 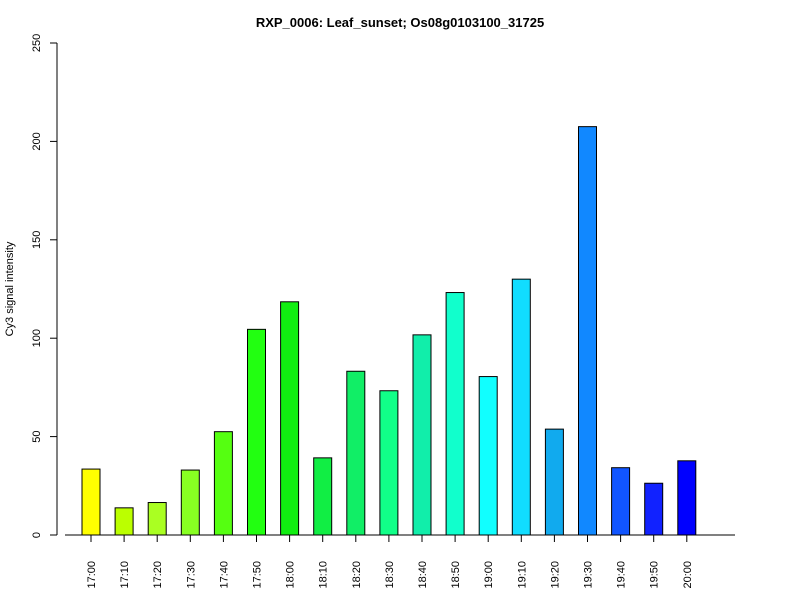 I want to click on x-tick-label: 18:50, so click(x=456, y=575).